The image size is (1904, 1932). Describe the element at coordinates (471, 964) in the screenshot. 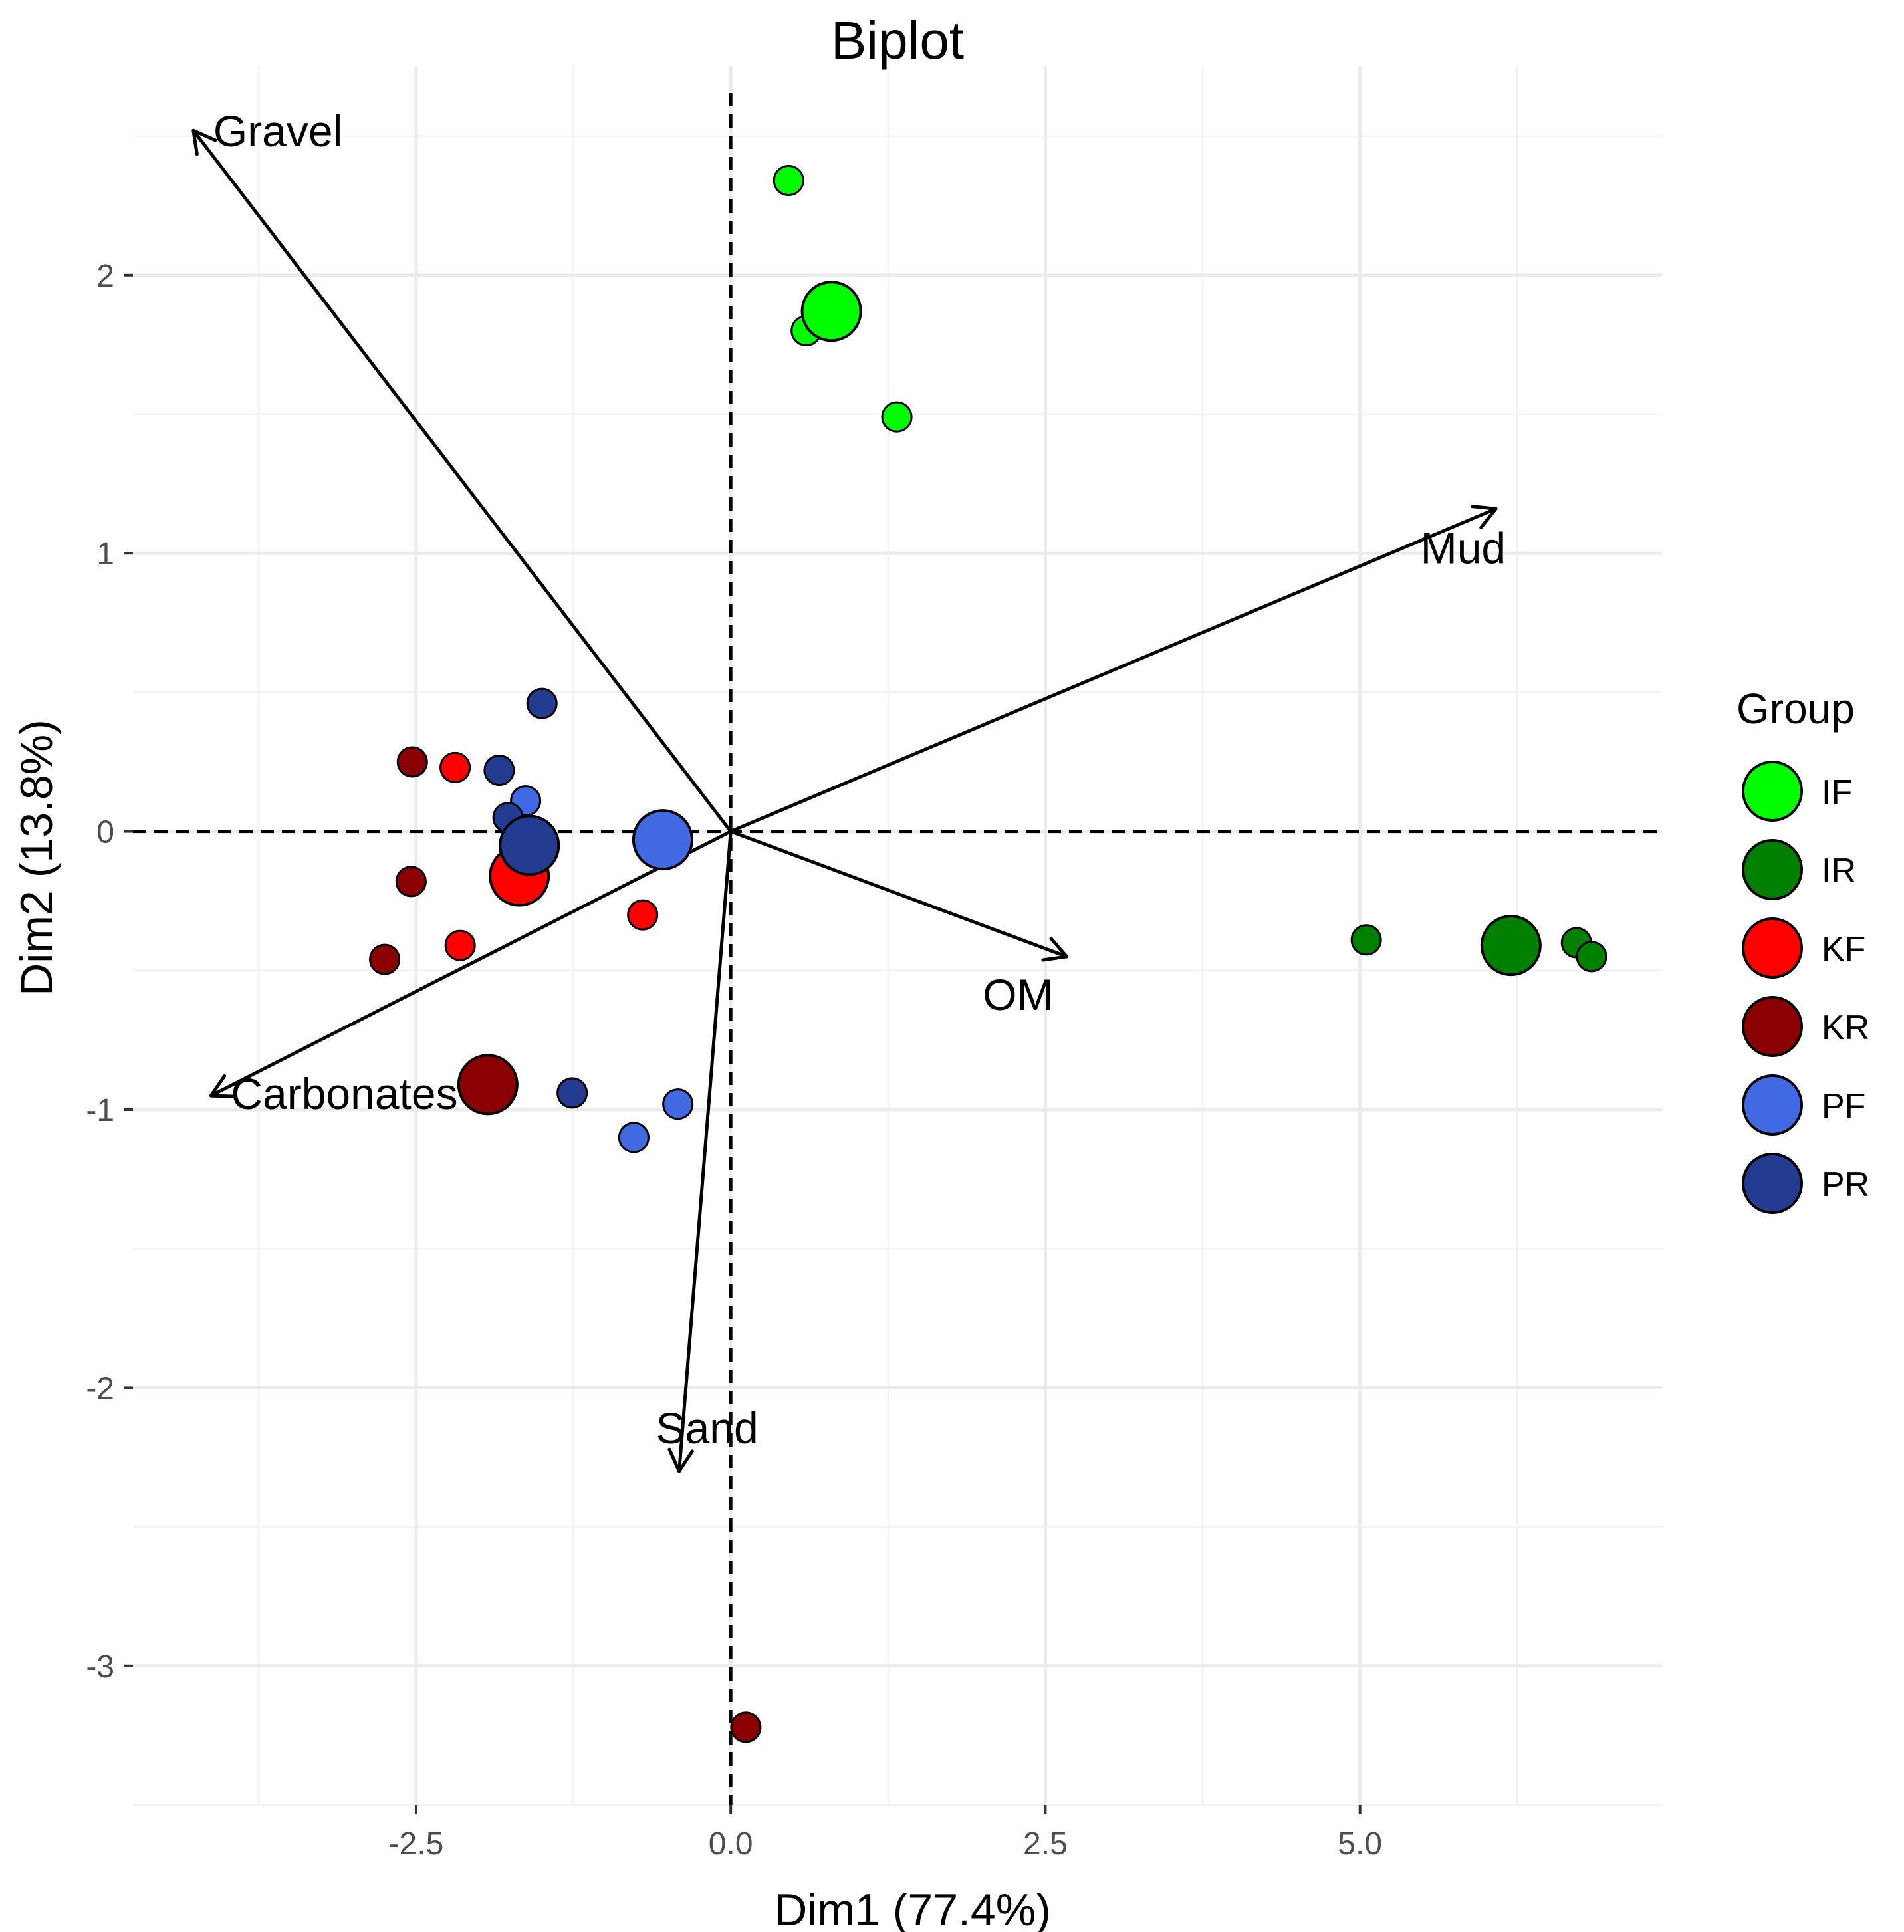

I see `arrow-carbonates` at that location.